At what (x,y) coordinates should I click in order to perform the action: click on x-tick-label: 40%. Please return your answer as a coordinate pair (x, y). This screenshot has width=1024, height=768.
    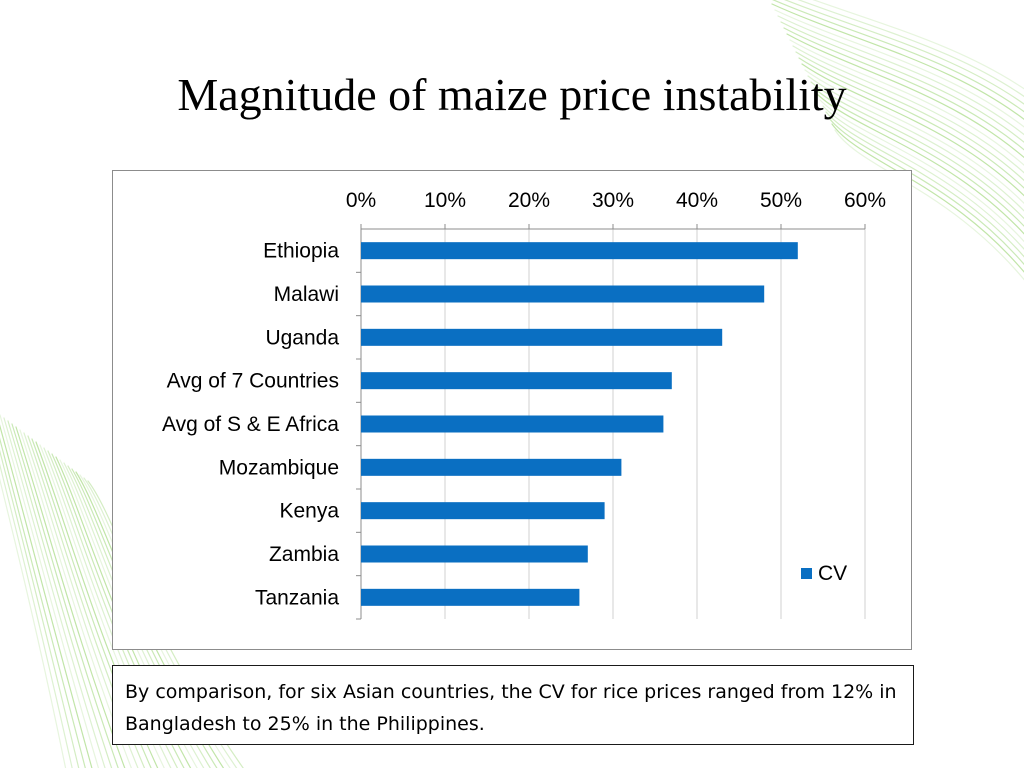
    Looking at the image, I should click on (697, 200).